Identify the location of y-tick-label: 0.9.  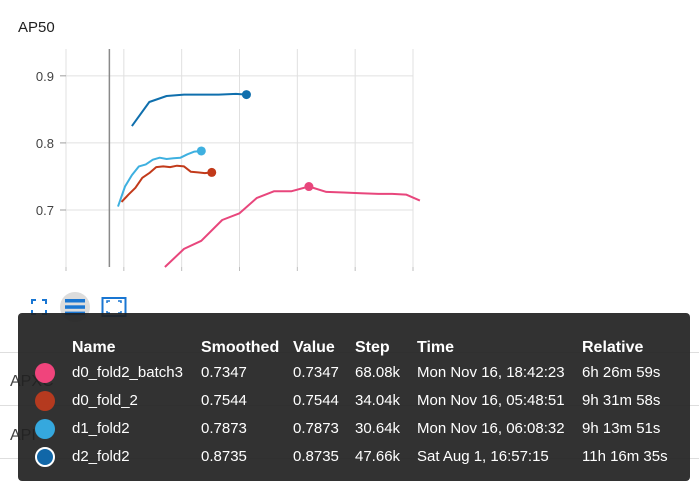
(45, 76).